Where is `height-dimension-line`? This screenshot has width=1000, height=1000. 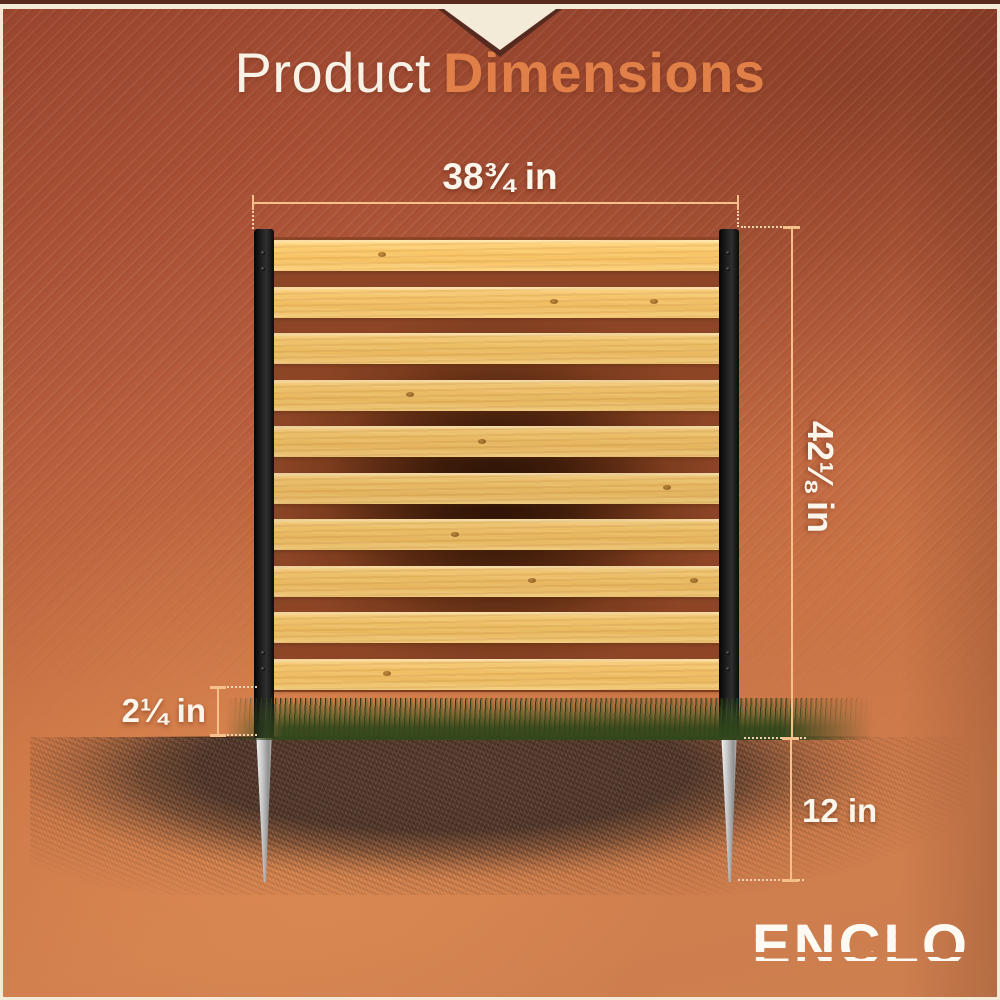
height-dimension-line is located at coordinates (792, 482).